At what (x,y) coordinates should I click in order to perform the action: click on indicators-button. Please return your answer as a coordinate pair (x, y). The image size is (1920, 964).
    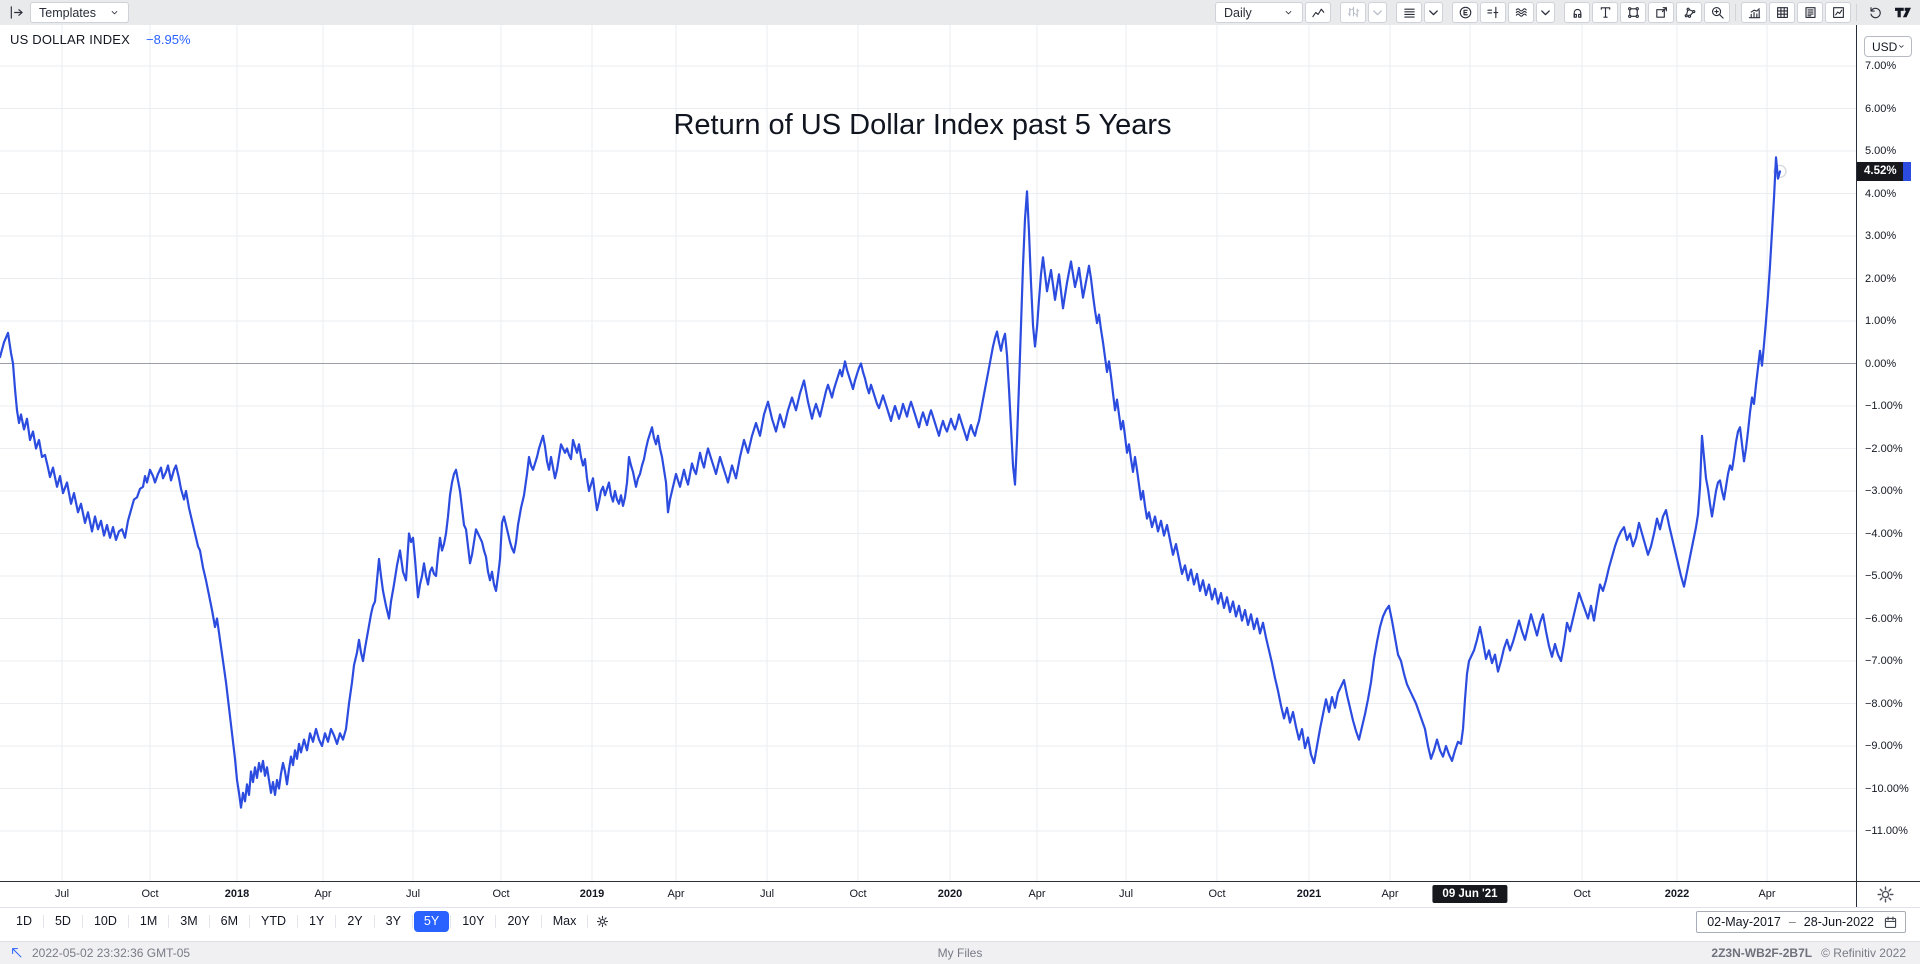
    Looking at the image, I should click on (1521, 12).